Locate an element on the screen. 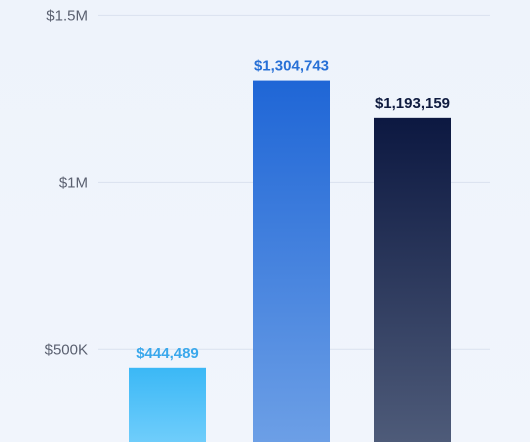 The image size is (530, 442). bar-value-label: $1,193,159 is located at coordinates (412, 103).